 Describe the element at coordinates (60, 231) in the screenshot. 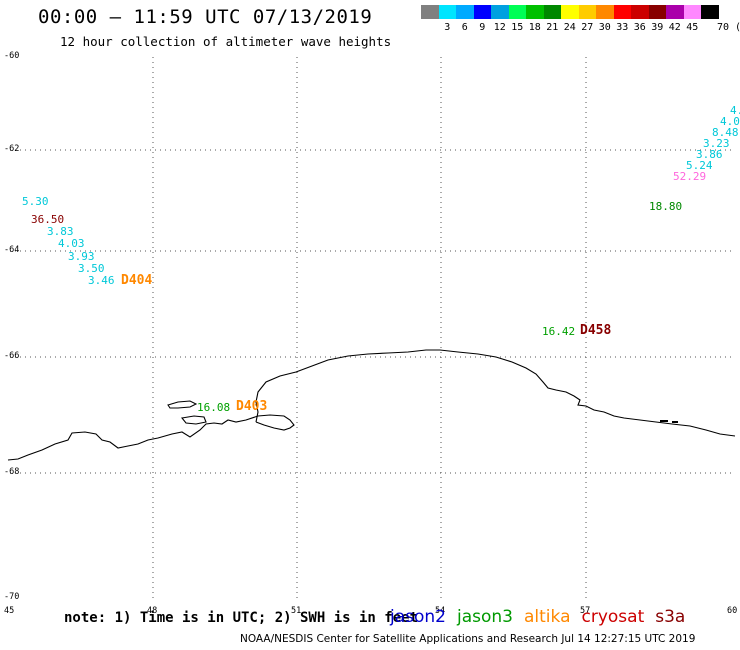

I see `wave-height-value: 3.83` at that location.